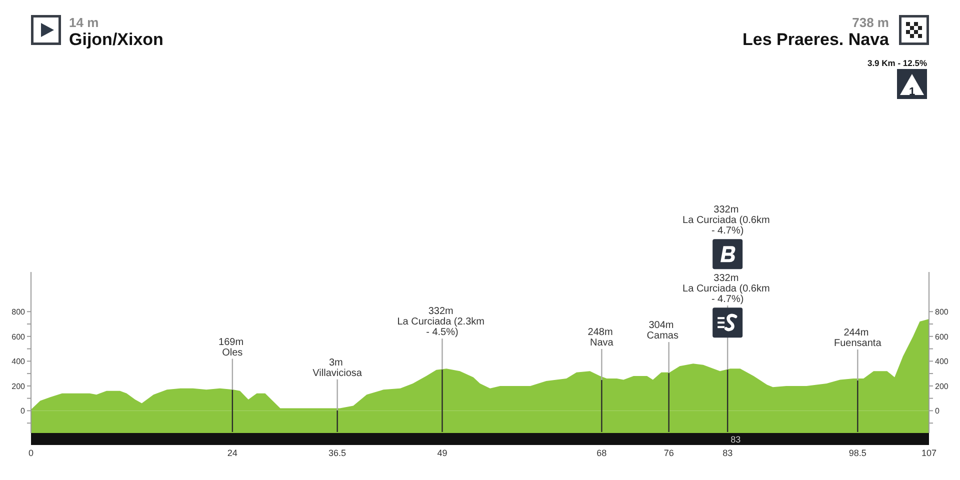 This screenshot has height=480, width=960. Describe the element at coordinates (942, 386) in the screenshot. I see `y2-tick-label: 200` at that location.